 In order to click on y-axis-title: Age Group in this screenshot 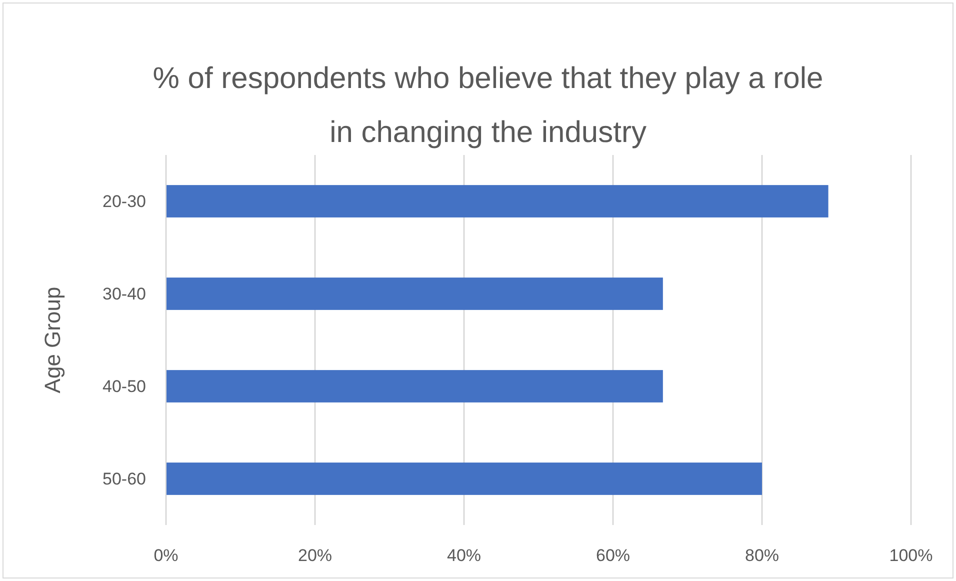, I will do `click(52, 340)`.